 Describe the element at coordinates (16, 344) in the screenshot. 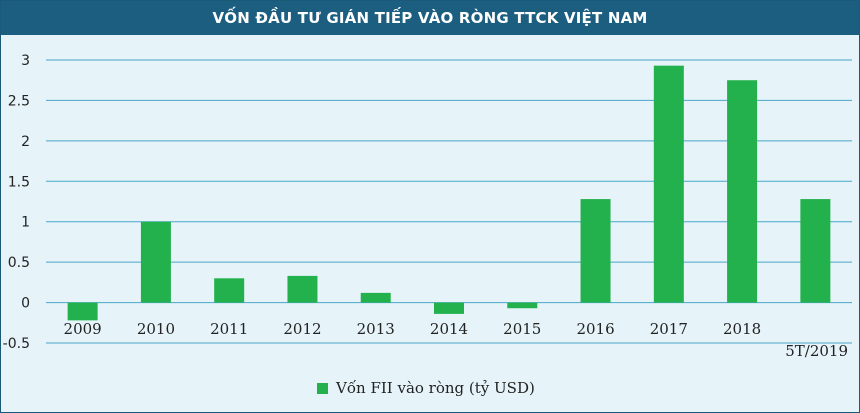

I see `y-tick-label: -0.5` at that location.